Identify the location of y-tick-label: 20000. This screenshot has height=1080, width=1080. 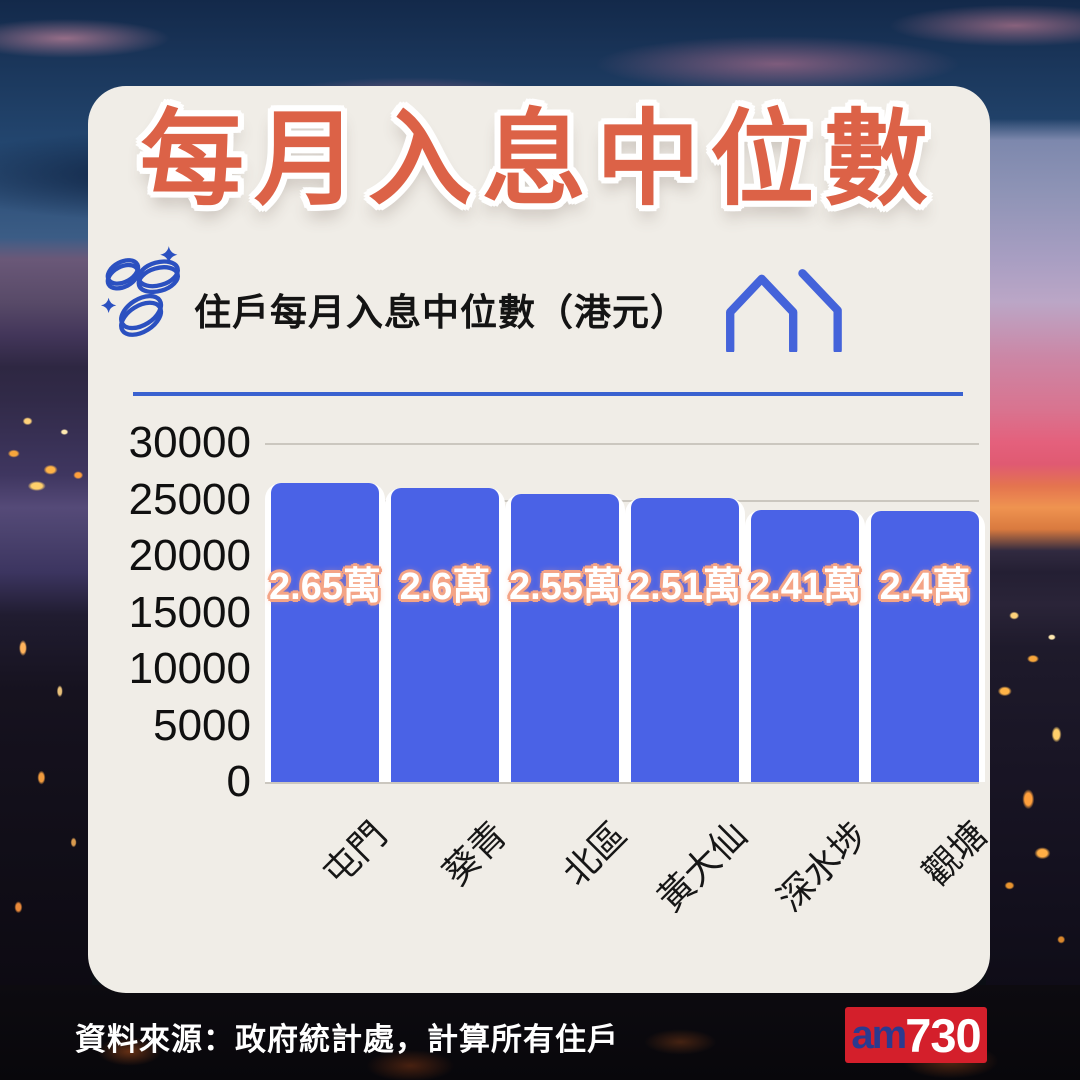
(189, 555).